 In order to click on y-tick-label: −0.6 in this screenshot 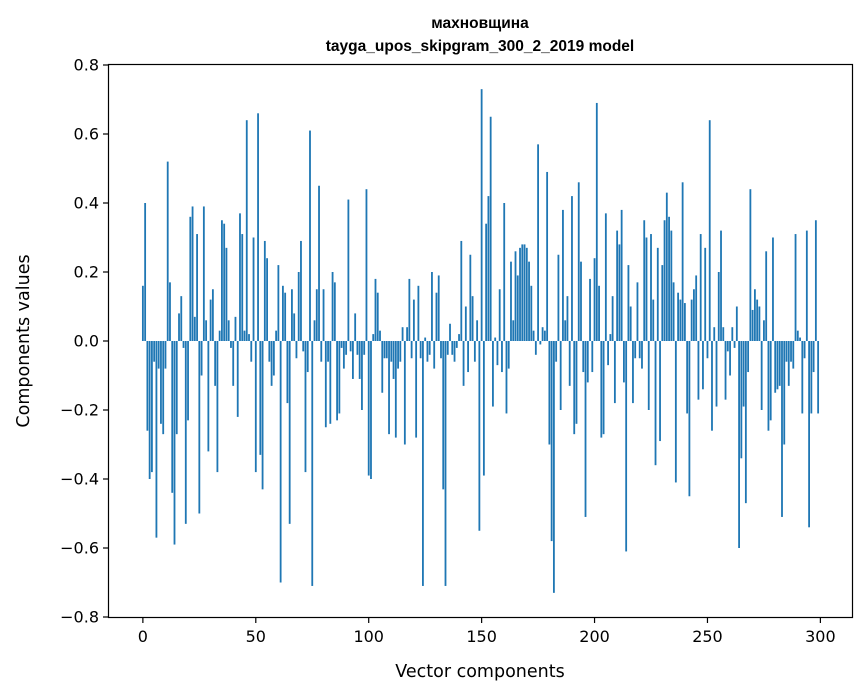, I will do `click(79, 548)`.